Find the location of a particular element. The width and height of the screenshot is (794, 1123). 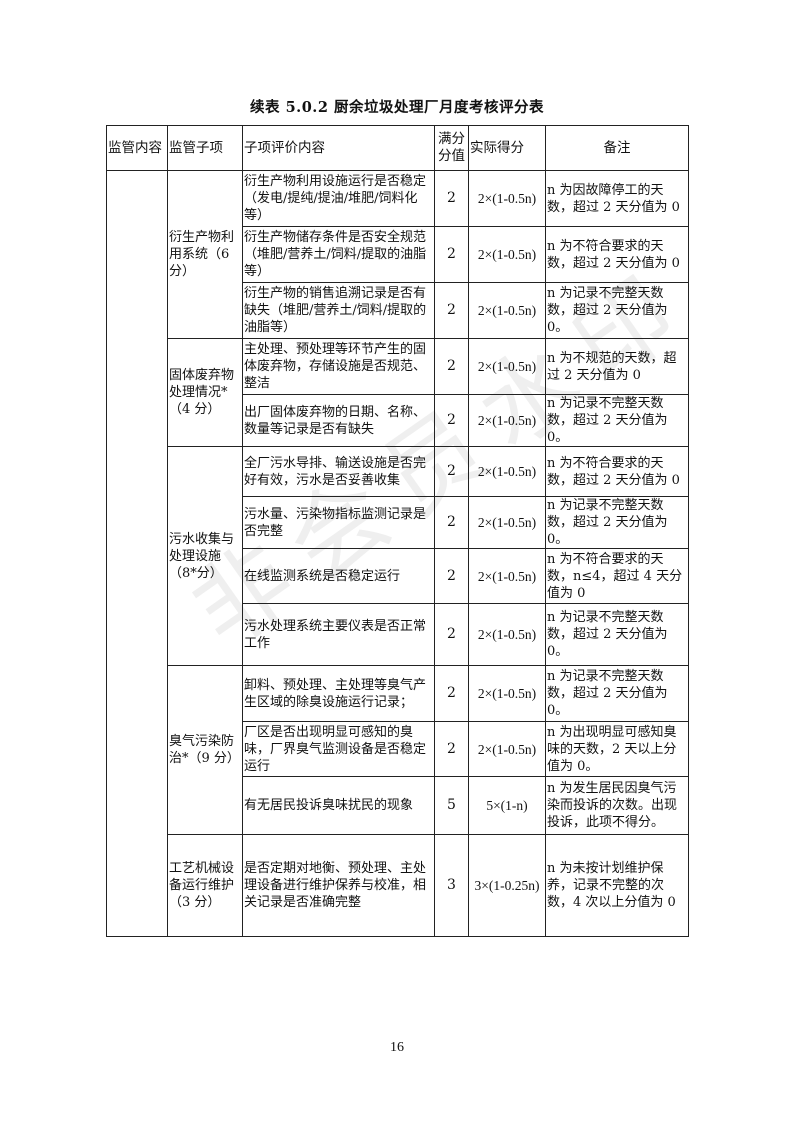

subitem-cell: 衍生产物利用系统（6分） is located at coordinates (205, 254).